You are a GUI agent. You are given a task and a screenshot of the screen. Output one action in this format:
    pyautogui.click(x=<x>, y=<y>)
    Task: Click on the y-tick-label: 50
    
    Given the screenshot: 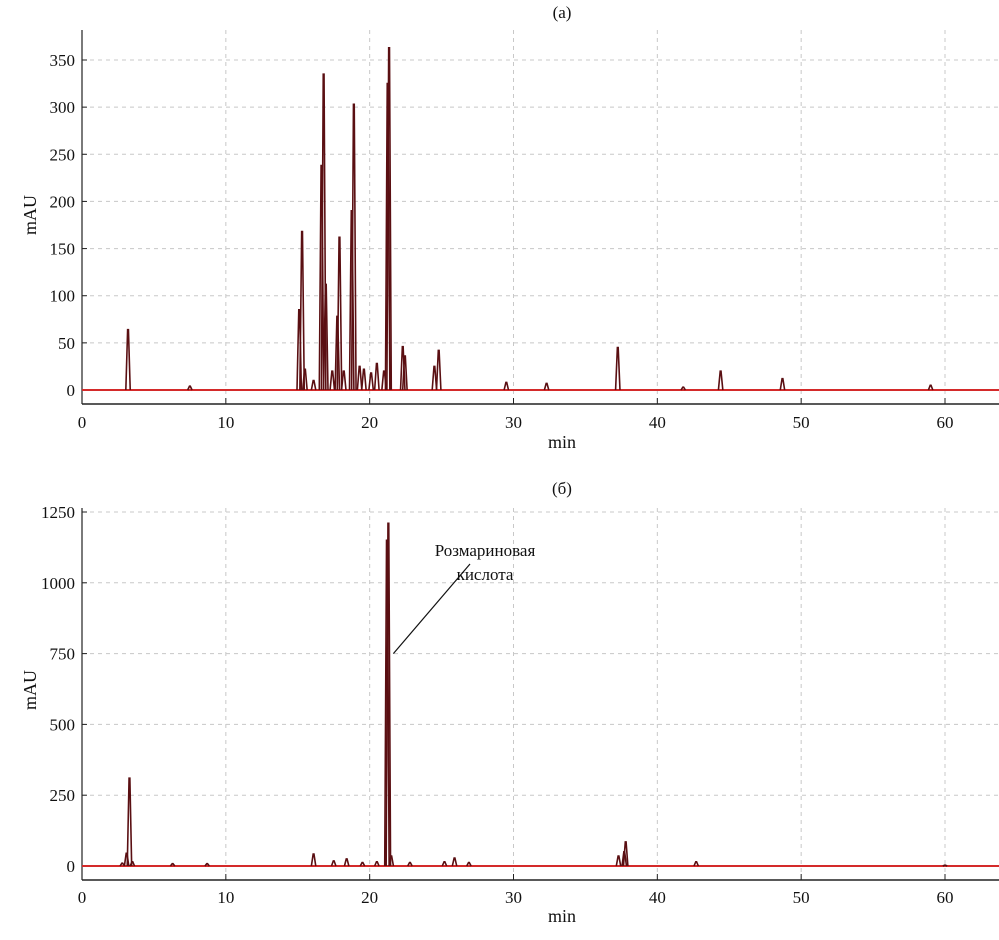 What is the action you would take?
    pyautogui.click(x=66, y=343)
    